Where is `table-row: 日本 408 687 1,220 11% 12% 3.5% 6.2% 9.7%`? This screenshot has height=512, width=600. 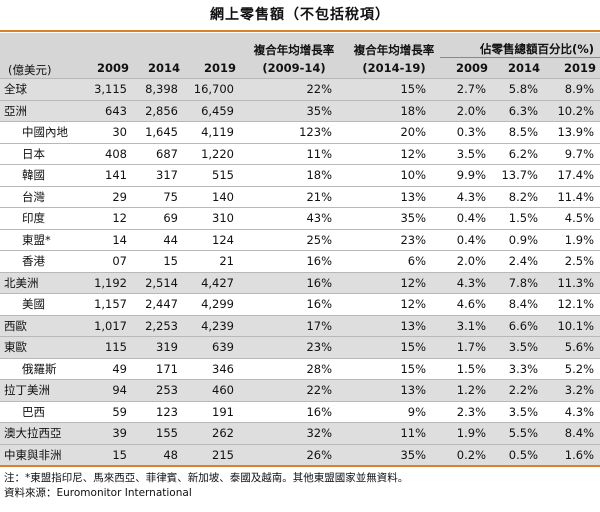
table-row: 日本 408 687 1,220 11% 12% 3.5% 6.2% 9.7% is located at coordinates (300, 153).